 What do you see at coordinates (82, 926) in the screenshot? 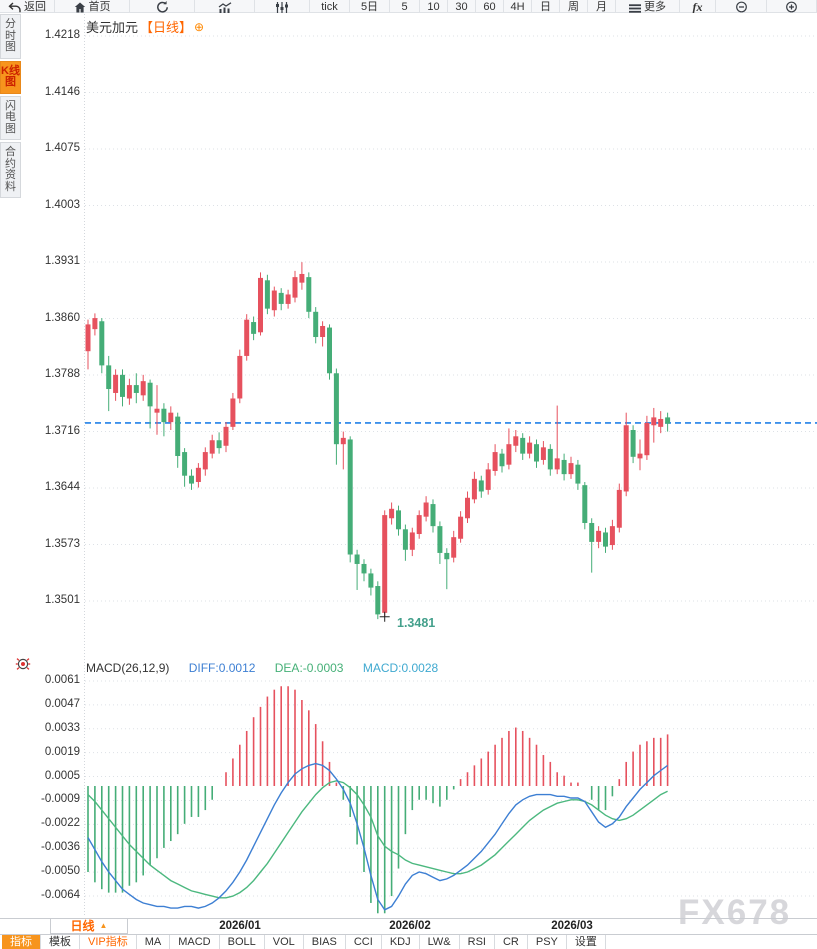
I see `period-selector-label: 日线` at bounding box center [82, 926].